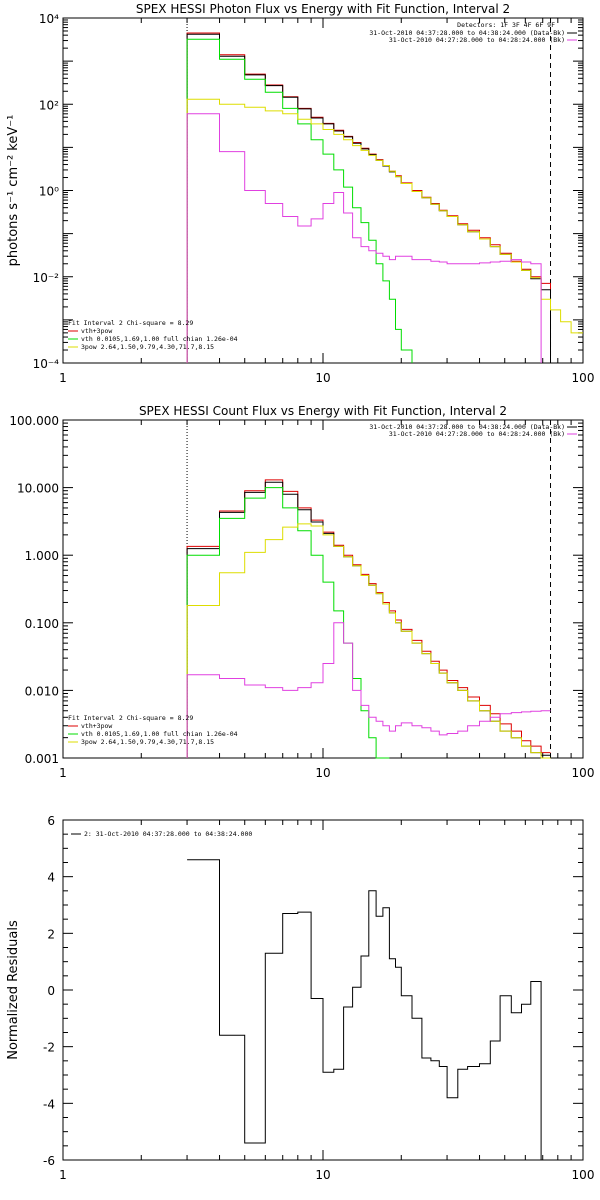 Image resolution: width=600 pixels, height=1200 pixels. Describe the element at coordinates (42, 691) in the screenshot. I see `y-tick-label: 0.010` at that location.